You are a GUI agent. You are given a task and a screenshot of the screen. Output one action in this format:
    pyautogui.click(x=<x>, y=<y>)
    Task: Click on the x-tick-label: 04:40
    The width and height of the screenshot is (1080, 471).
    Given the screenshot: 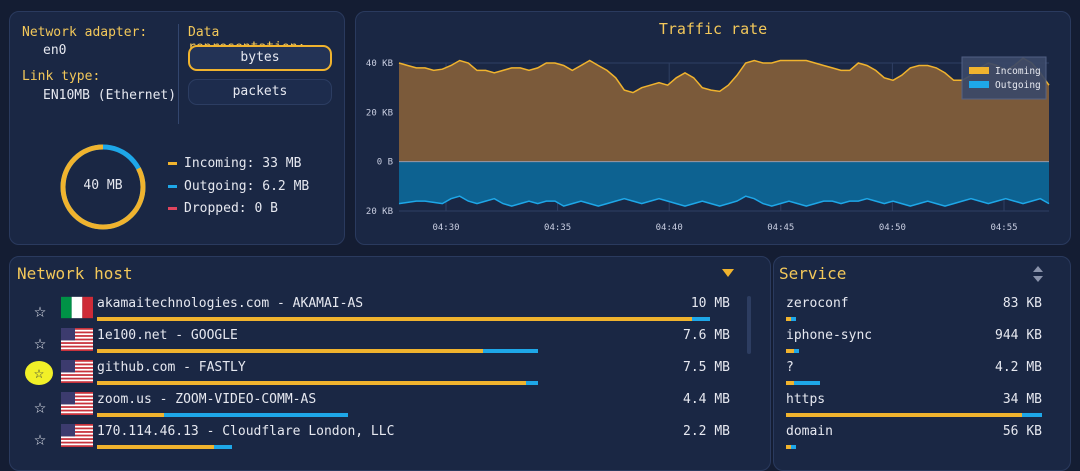 What is the action you would take?
    pyautogui.click(x=669, y=228)
    